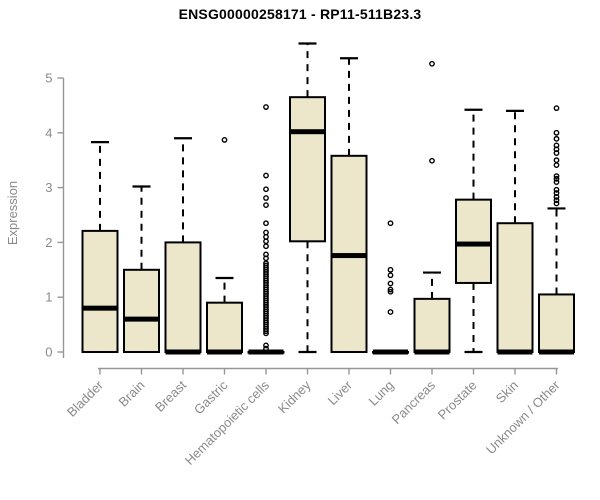 This screenshot has height=500, width=600. I want to click on category-label-prostate: Prostate, so click(457, 400).